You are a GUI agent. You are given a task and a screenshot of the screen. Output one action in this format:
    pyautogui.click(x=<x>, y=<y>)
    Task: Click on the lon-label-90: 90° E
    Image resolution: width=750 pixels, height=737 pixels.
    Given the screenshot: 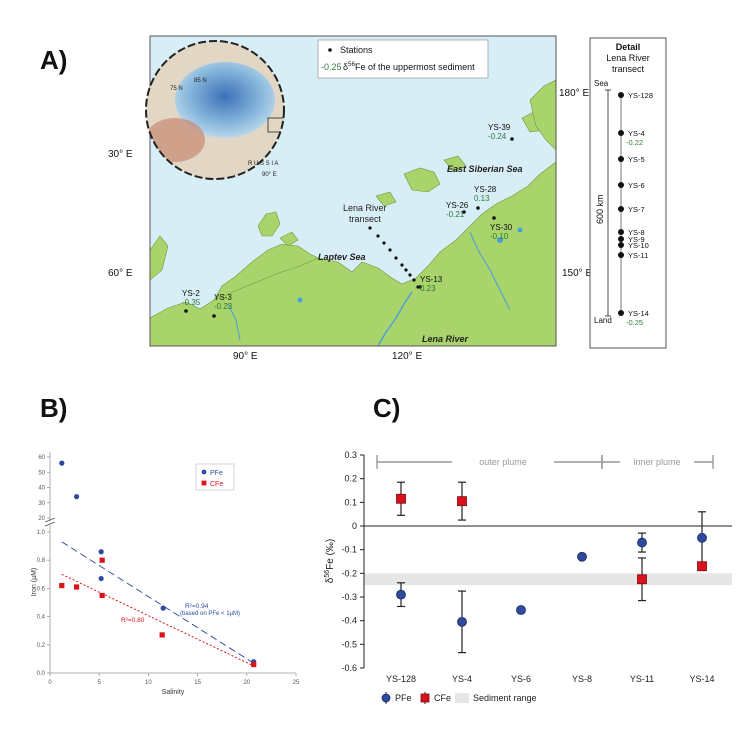 What is the action you would take?
    pyautogui.click(x=245, y=356)
    